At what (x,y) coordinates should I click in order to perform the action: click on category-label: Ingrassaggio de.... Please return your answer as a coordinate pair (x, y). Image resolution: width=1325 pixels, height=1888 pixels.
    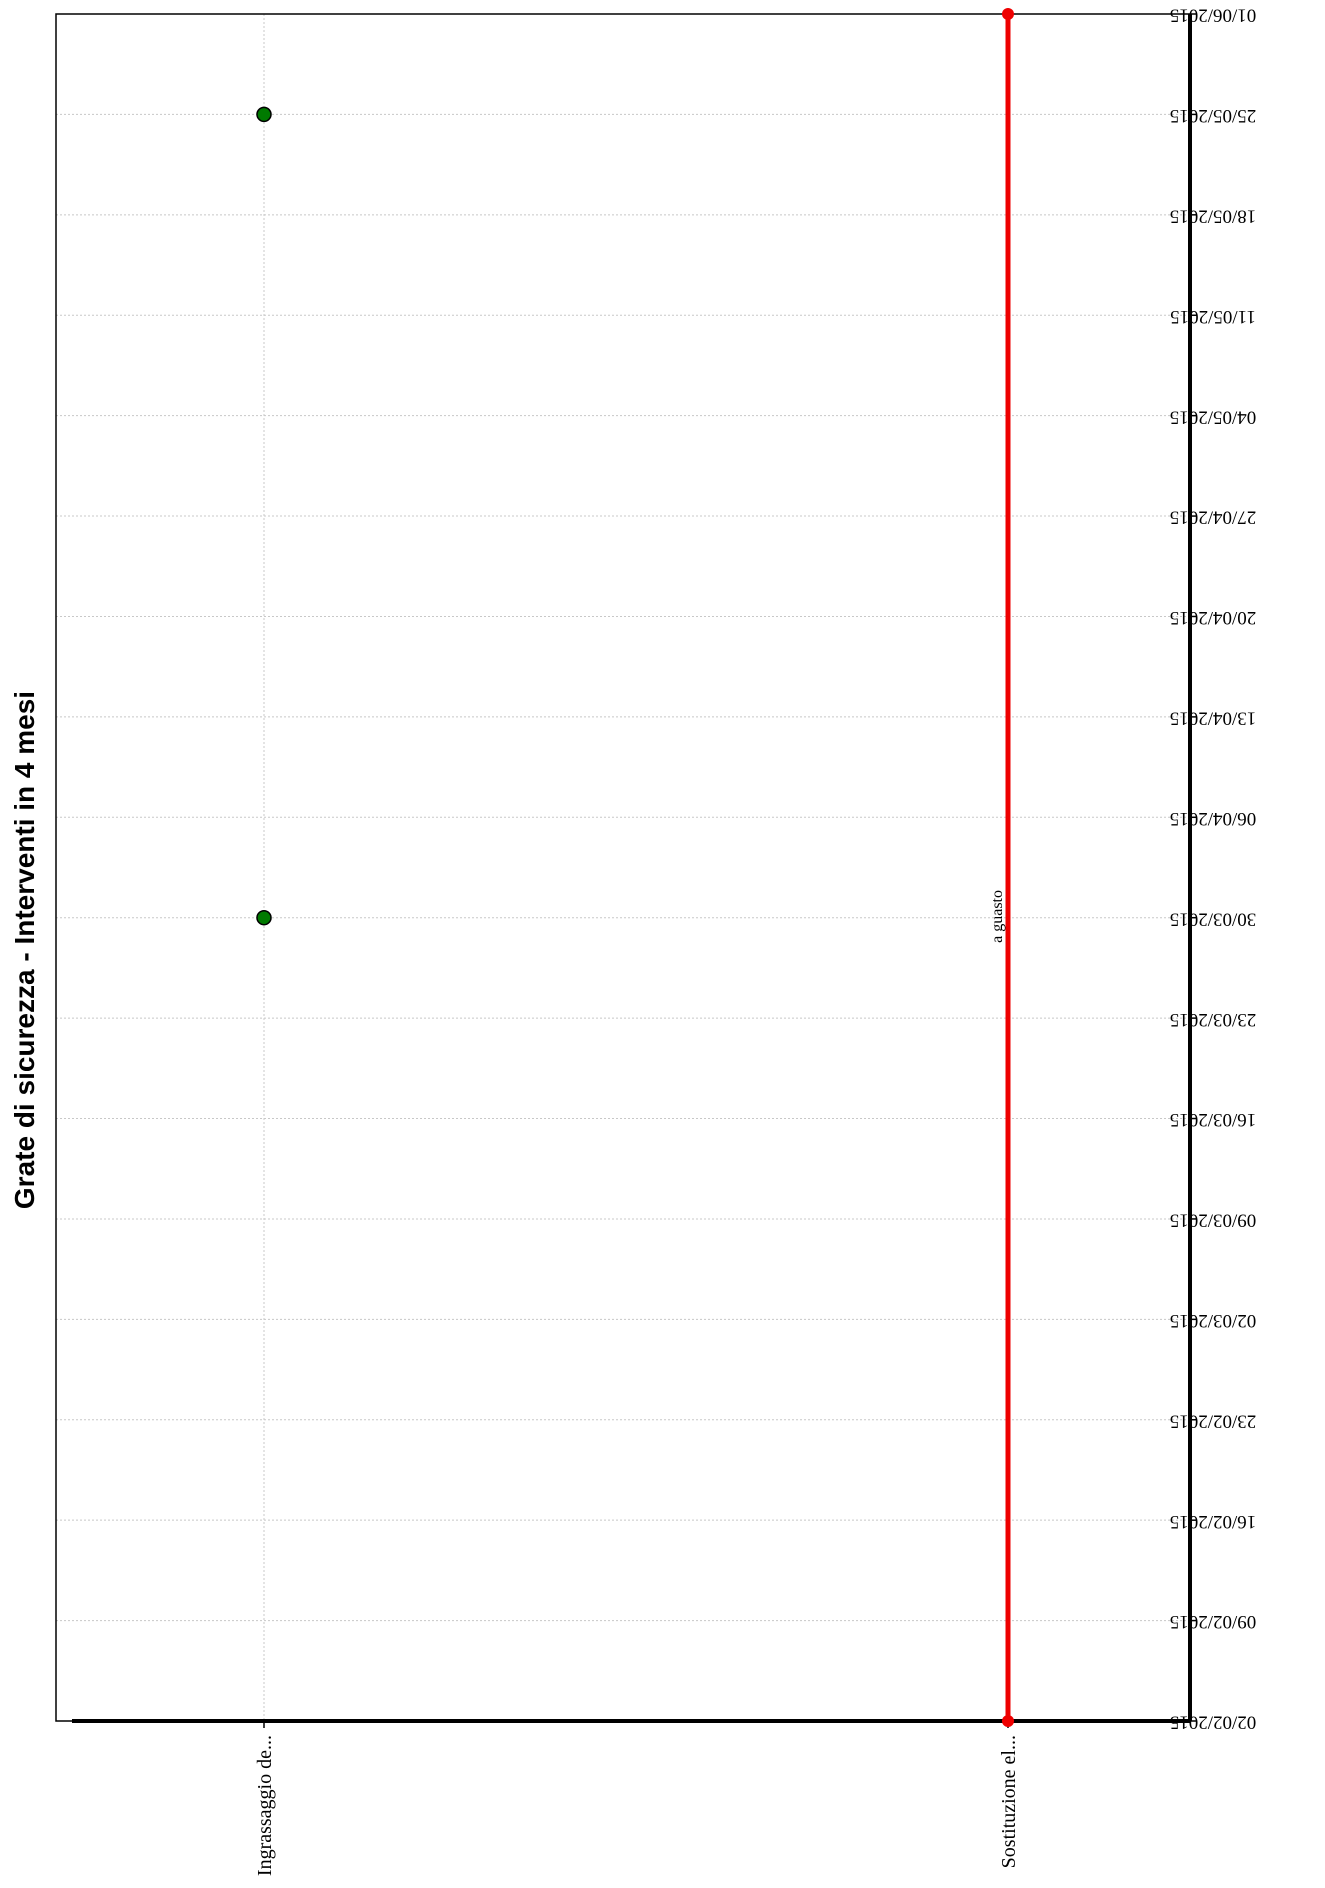
    Looking at the image, I should click on (265, 1805).